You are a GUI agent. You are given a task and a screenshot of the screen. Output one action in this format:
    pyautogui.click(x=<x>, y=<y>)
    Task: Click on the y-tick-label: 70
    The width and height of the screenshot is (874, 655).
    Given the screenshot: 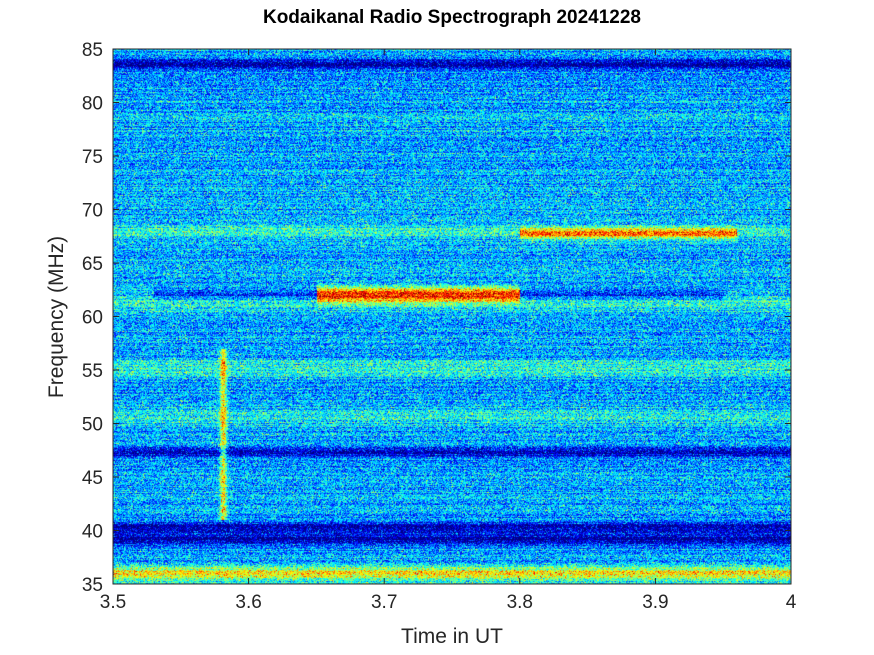 What is the action you would take?
    pyautogui.click(x=92, y=211)
    